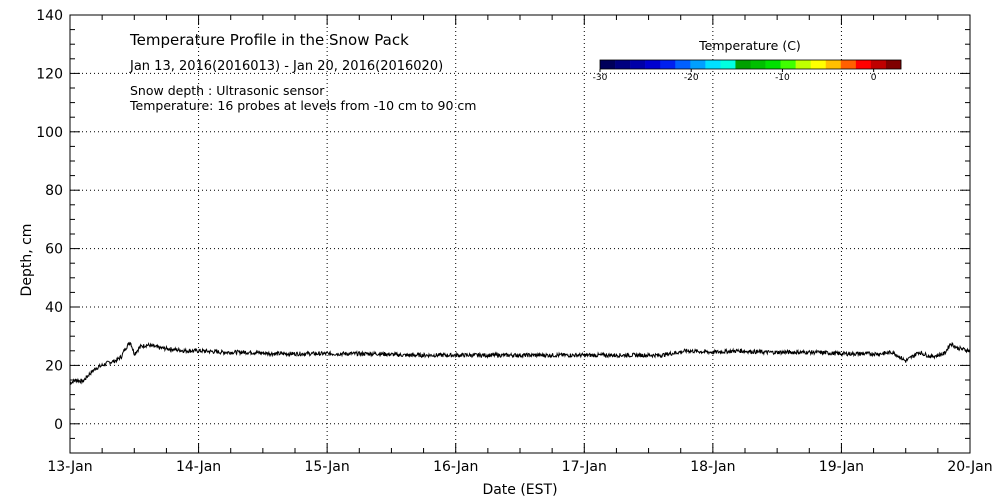 The width and height of the screenshot is (1000, 500). I want to click on y-tick-label: 40, so click(54, 308).